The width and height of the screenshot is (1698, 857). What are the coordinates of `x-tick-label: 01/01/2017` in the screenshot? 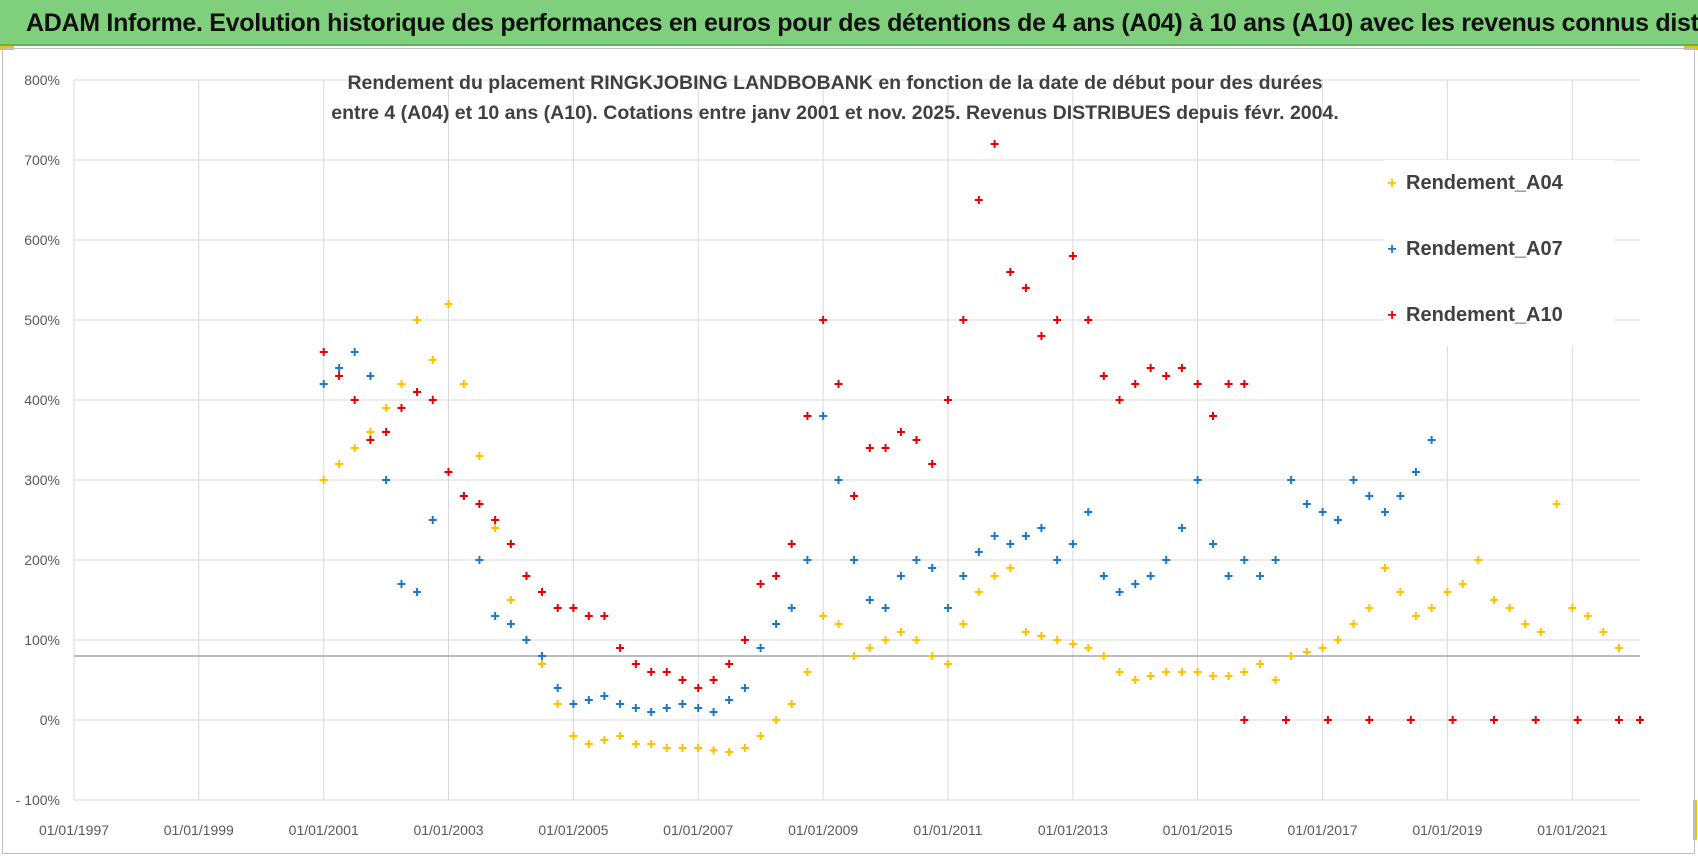 It's located at (1323, 830).